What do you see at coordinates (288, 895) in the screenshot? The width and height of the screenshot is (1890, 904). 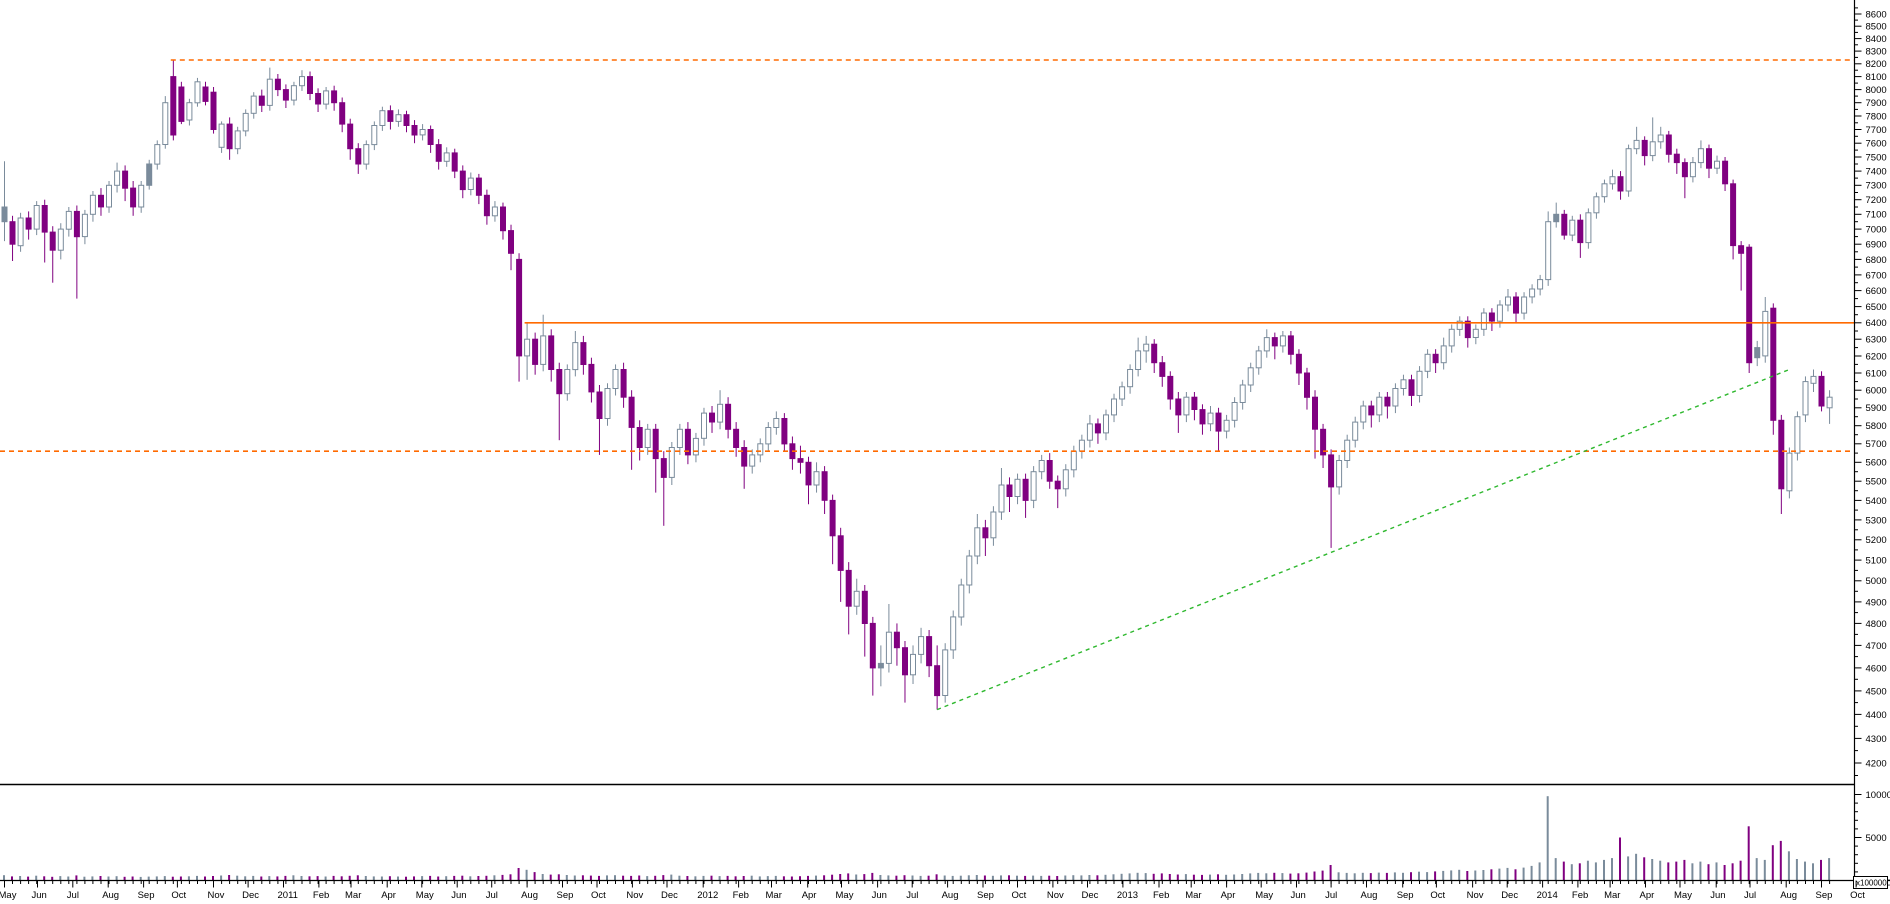 I see `month-label: 2011` at bounding box center [288, 895].